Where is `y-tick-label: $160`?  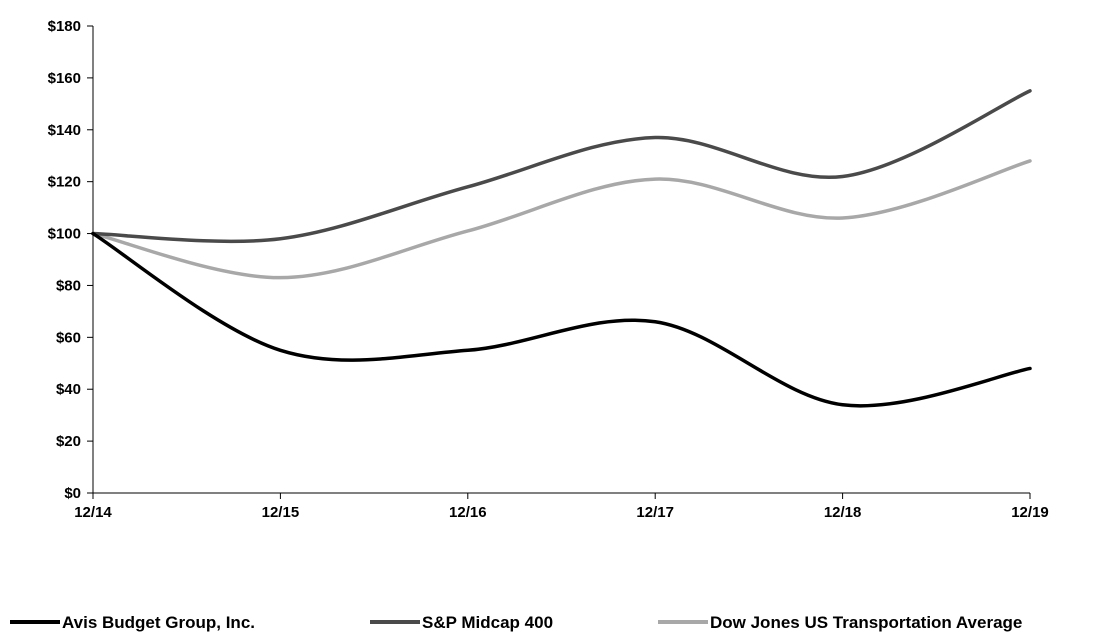
y-tick-label: $160 is located at coordinates (64, 78).